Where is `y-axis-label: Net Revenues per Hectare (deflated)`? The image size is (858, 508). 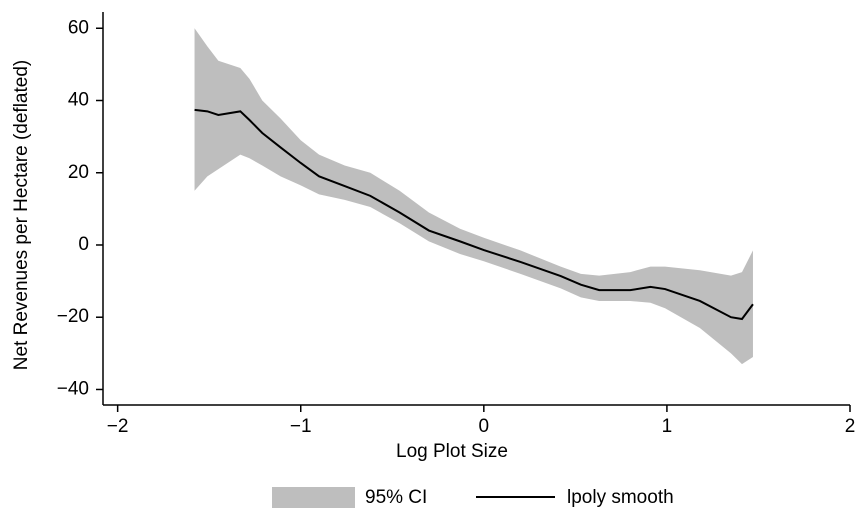
y-axis-label: Net Revenues per Hectare (deflated) is located at coordinates (21, 215).